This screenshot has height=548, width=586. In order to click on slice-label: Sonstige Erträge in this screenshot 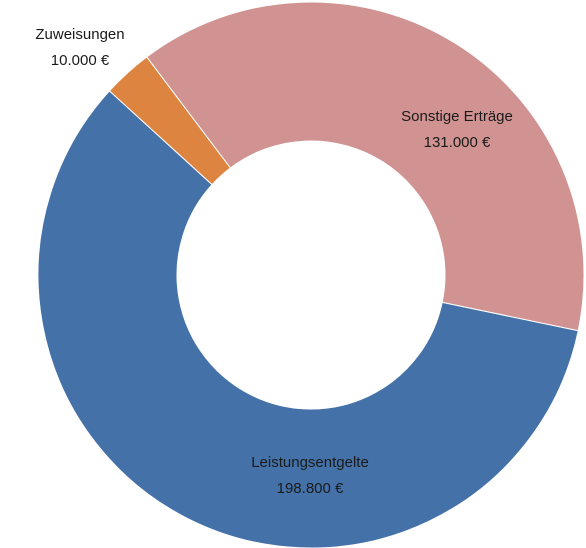, I will do `click(457, 116)`.